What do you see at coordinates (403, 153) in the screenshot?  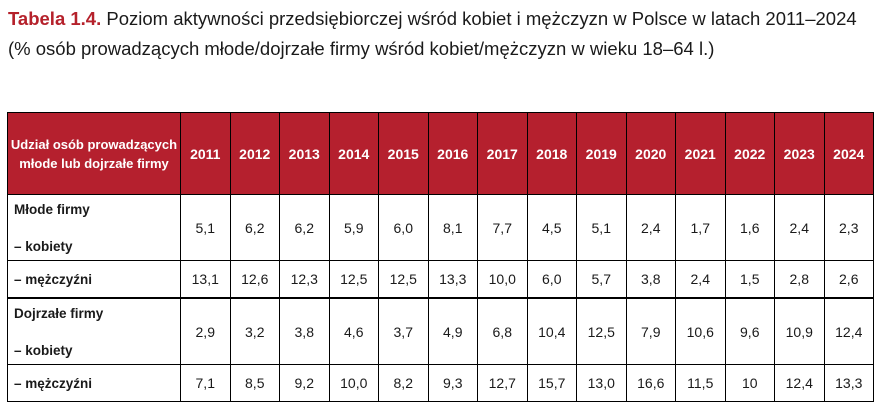 I see `year-header: 2015` at bounding box center [403, 153].